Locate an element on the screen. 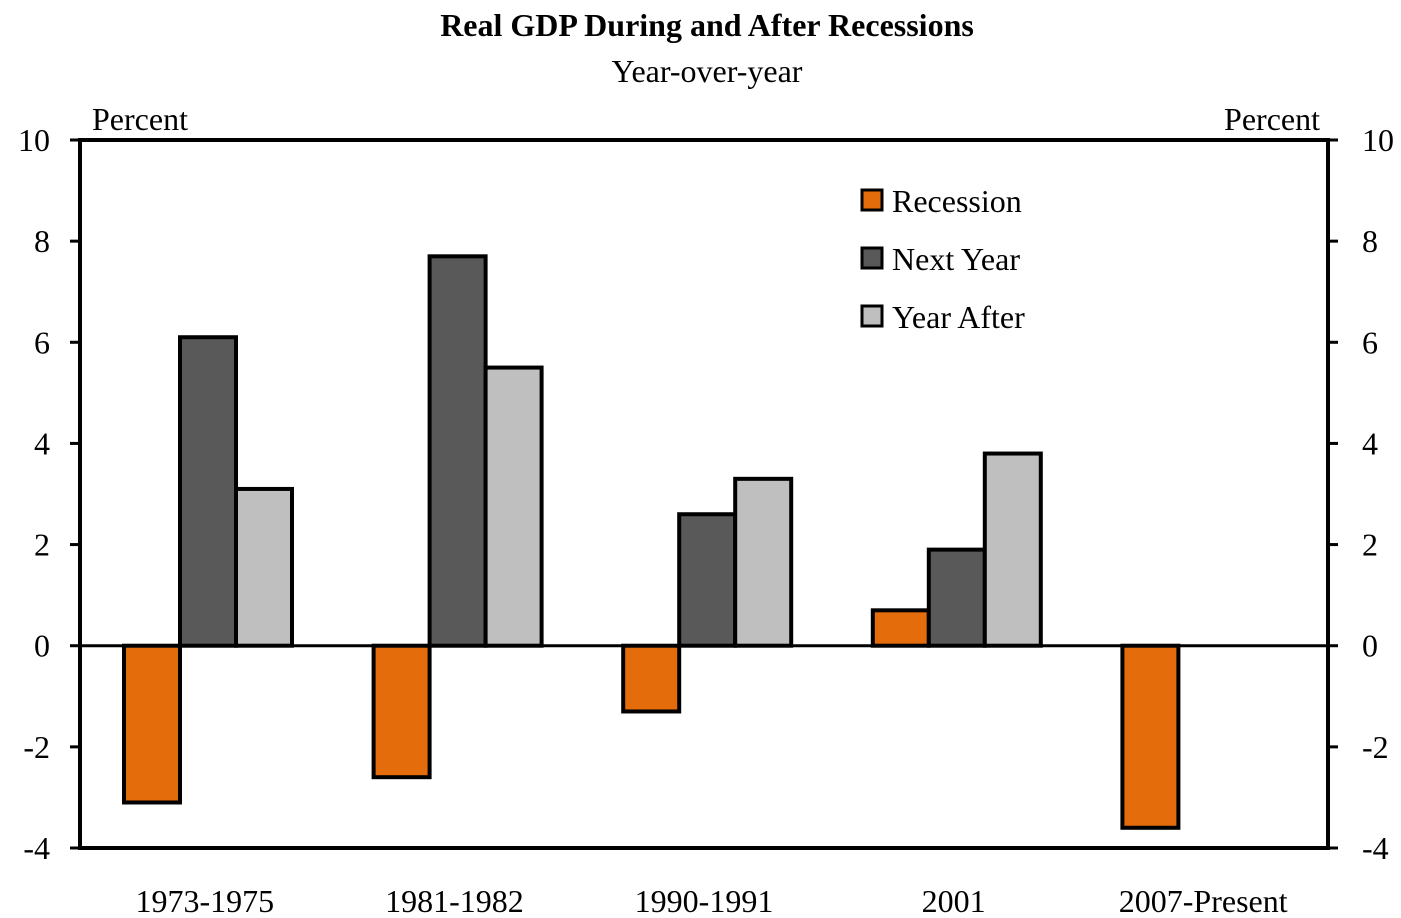  y-tick-label-right: 6 is located at coordinates (1370, 342).